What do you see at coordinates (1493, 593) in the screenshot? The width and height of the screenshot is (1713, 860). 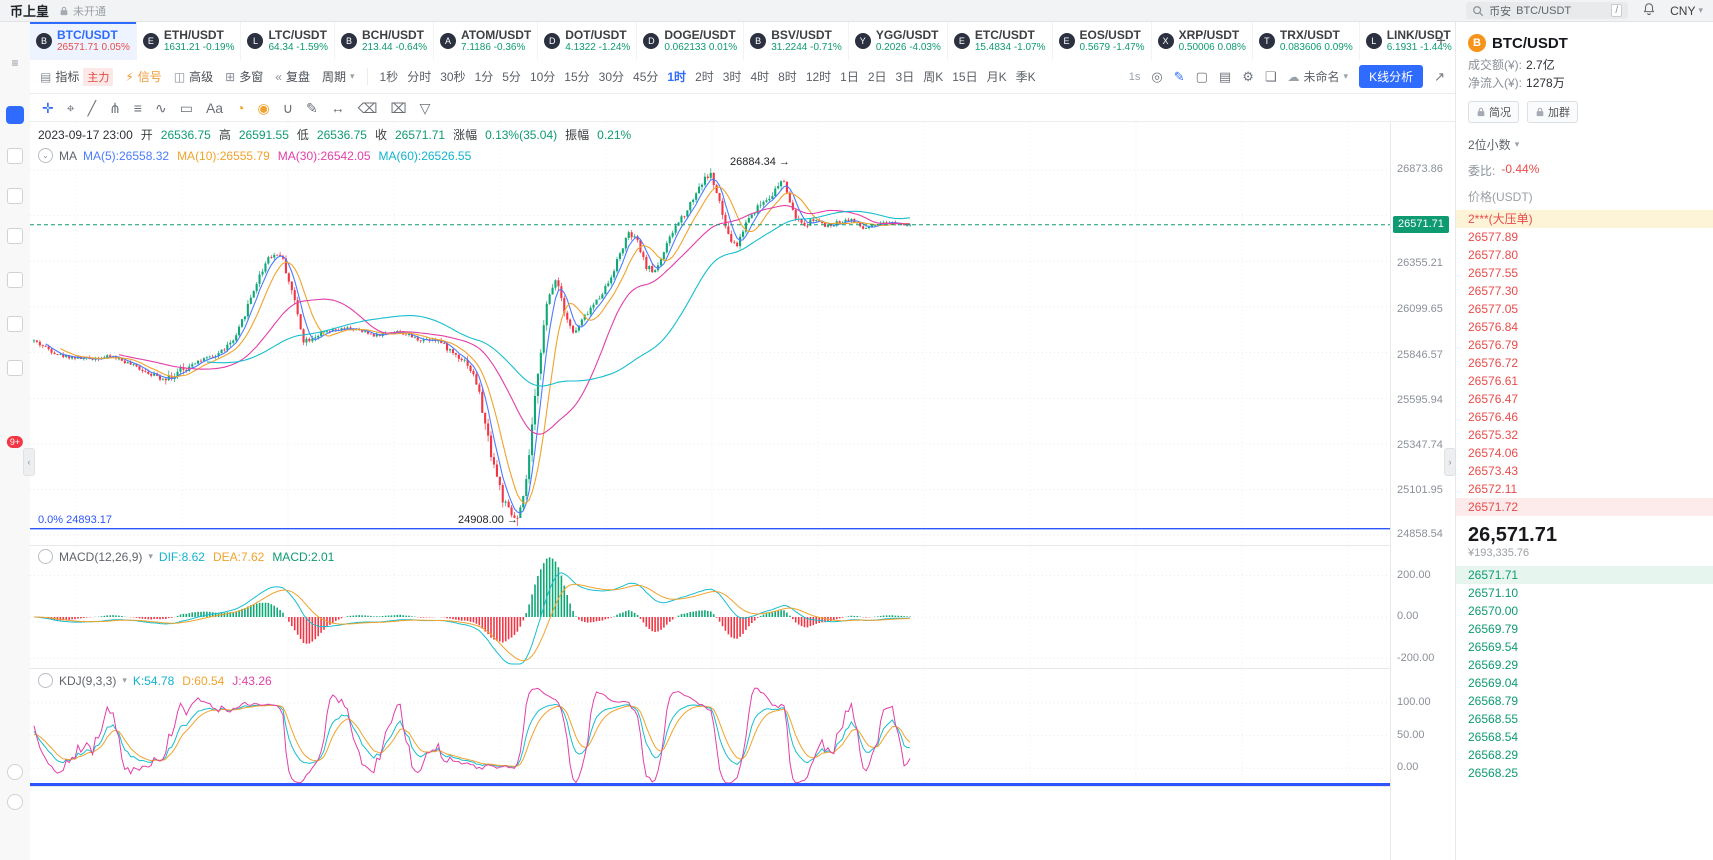 I see `orderbook-bid-row: 26571.10` at bounding box center [1493, 593].